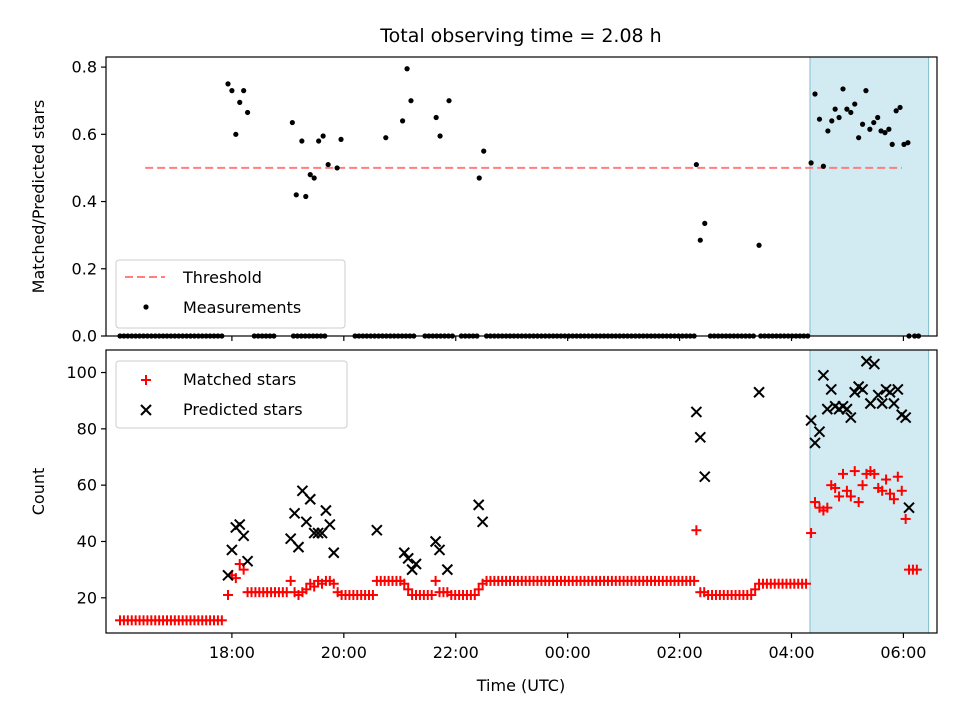  What do you see at coordinates (146, 410) in the screenshot?
I see `legend-predicted-swatch` at bounding box center [146, 410].